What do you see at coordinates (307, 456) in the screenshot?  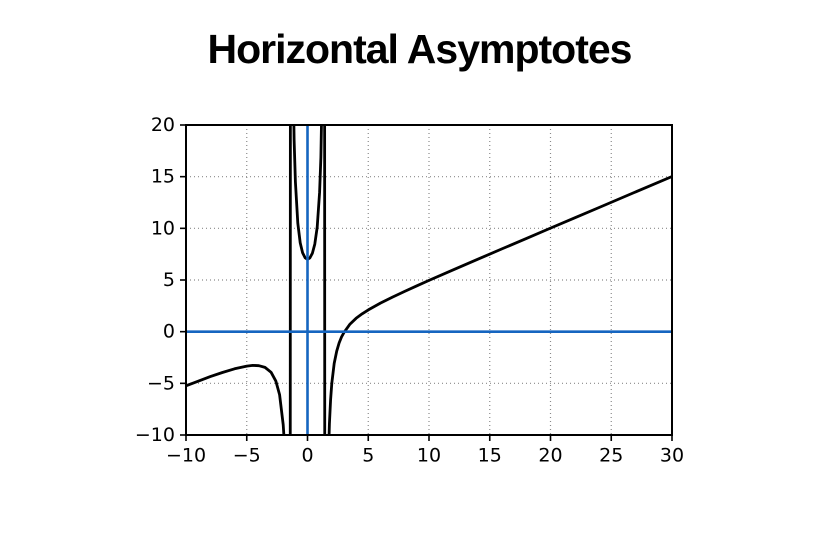 I see `x-tick-label: 0` at bounding box center [307, 456].